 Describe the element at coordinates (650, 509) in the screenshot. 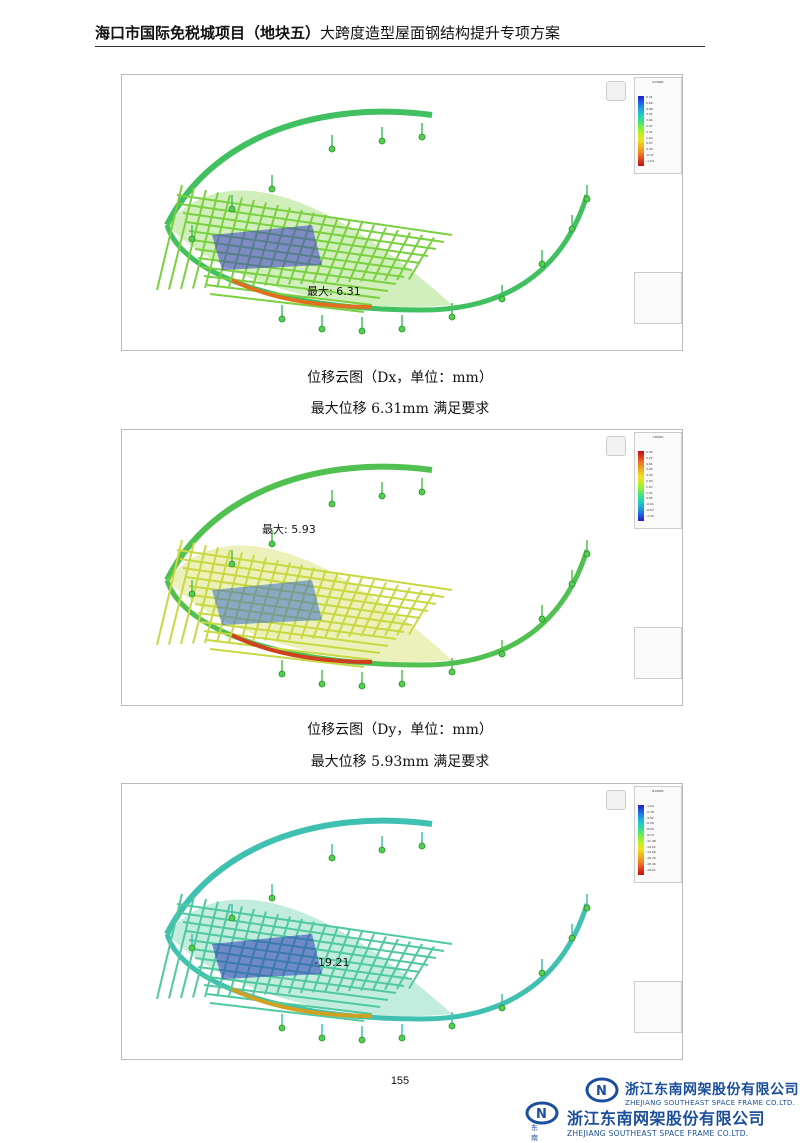

I see `legend-value: -0.67` at that location.